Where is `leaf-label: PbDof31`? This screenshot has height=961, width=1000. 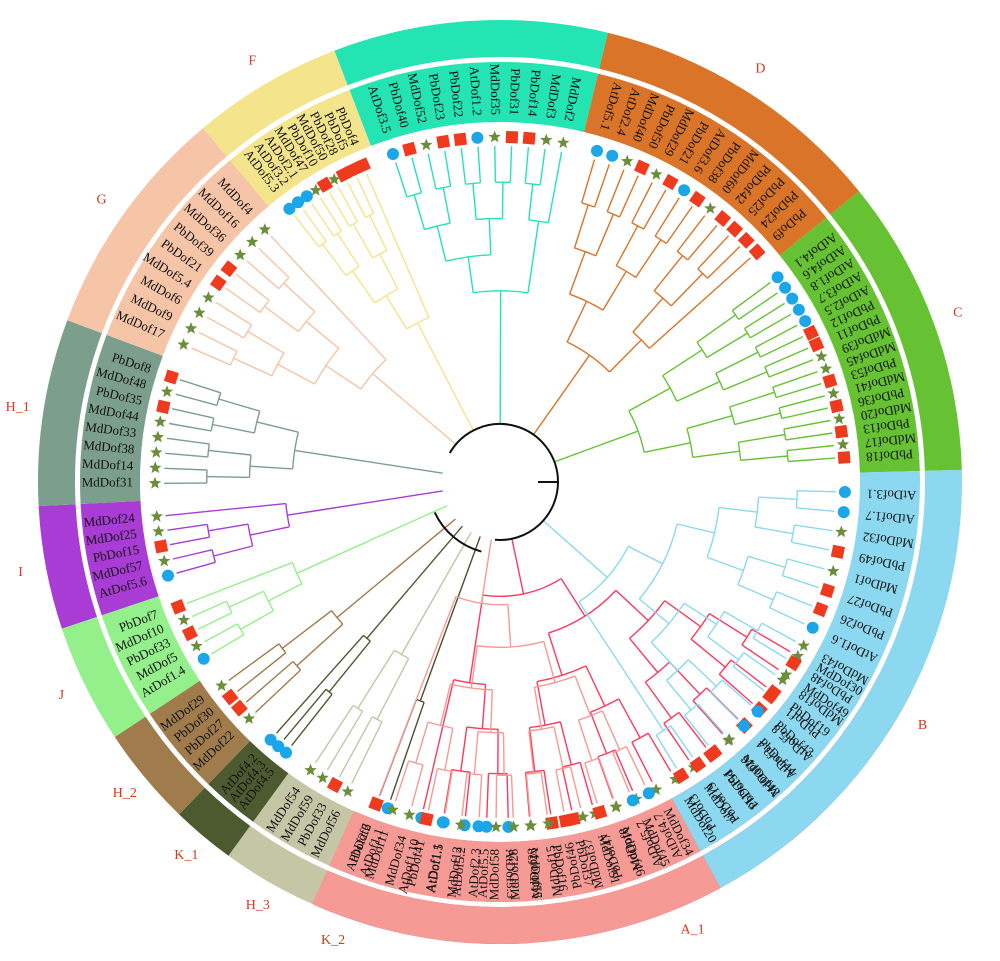
leaf-label: PbDof31 is located at coordinates (515, 91).